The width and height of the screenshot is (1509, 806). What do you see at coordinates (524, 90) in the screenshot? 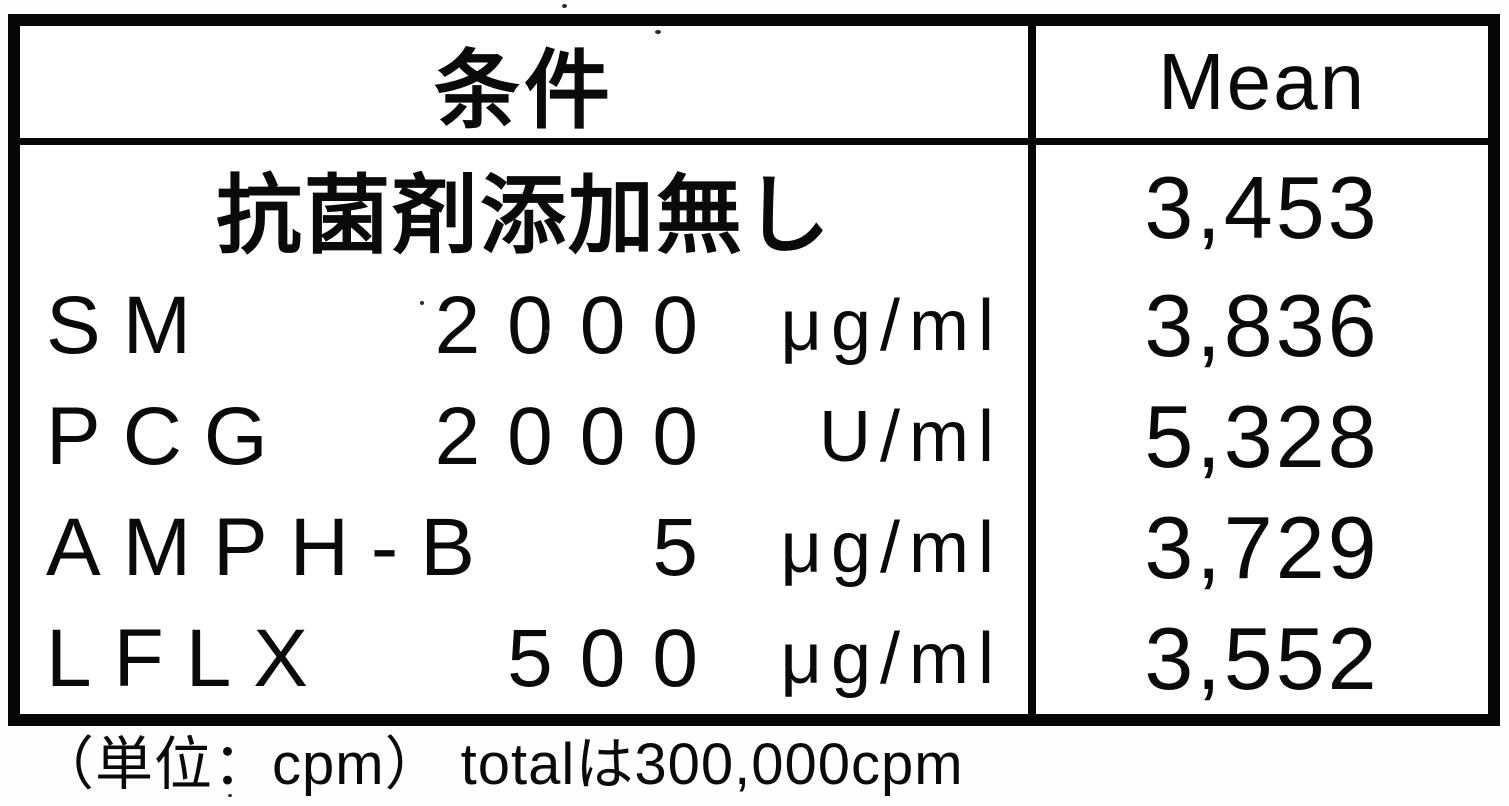
I see `condition-column-header: 条件` at bounding box center [524, 90].